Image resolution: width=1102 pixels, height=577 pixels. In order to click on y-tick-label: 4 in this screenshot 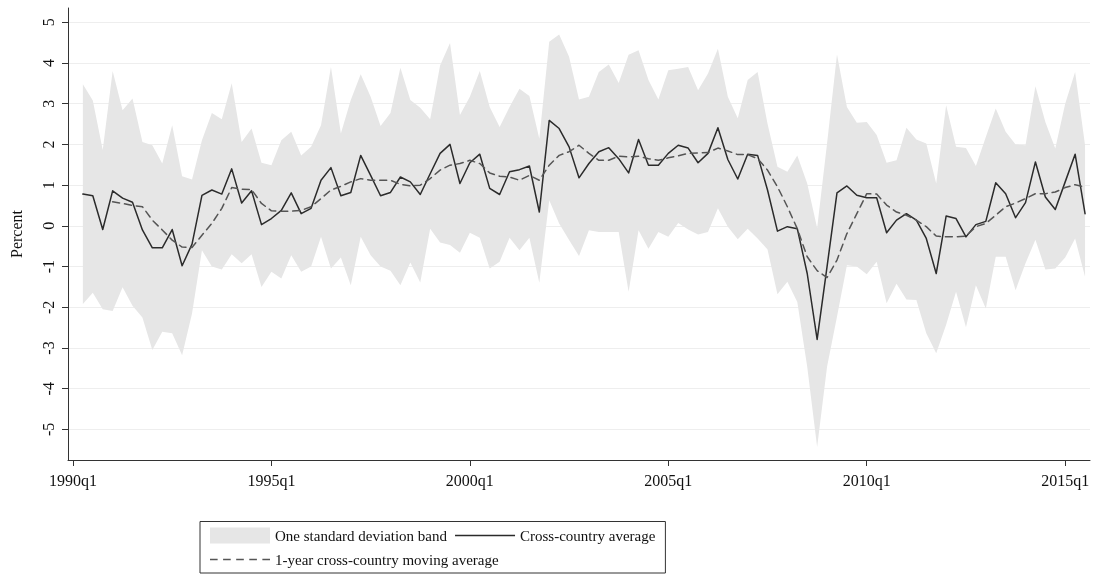, I will do `click(48, 62)`.